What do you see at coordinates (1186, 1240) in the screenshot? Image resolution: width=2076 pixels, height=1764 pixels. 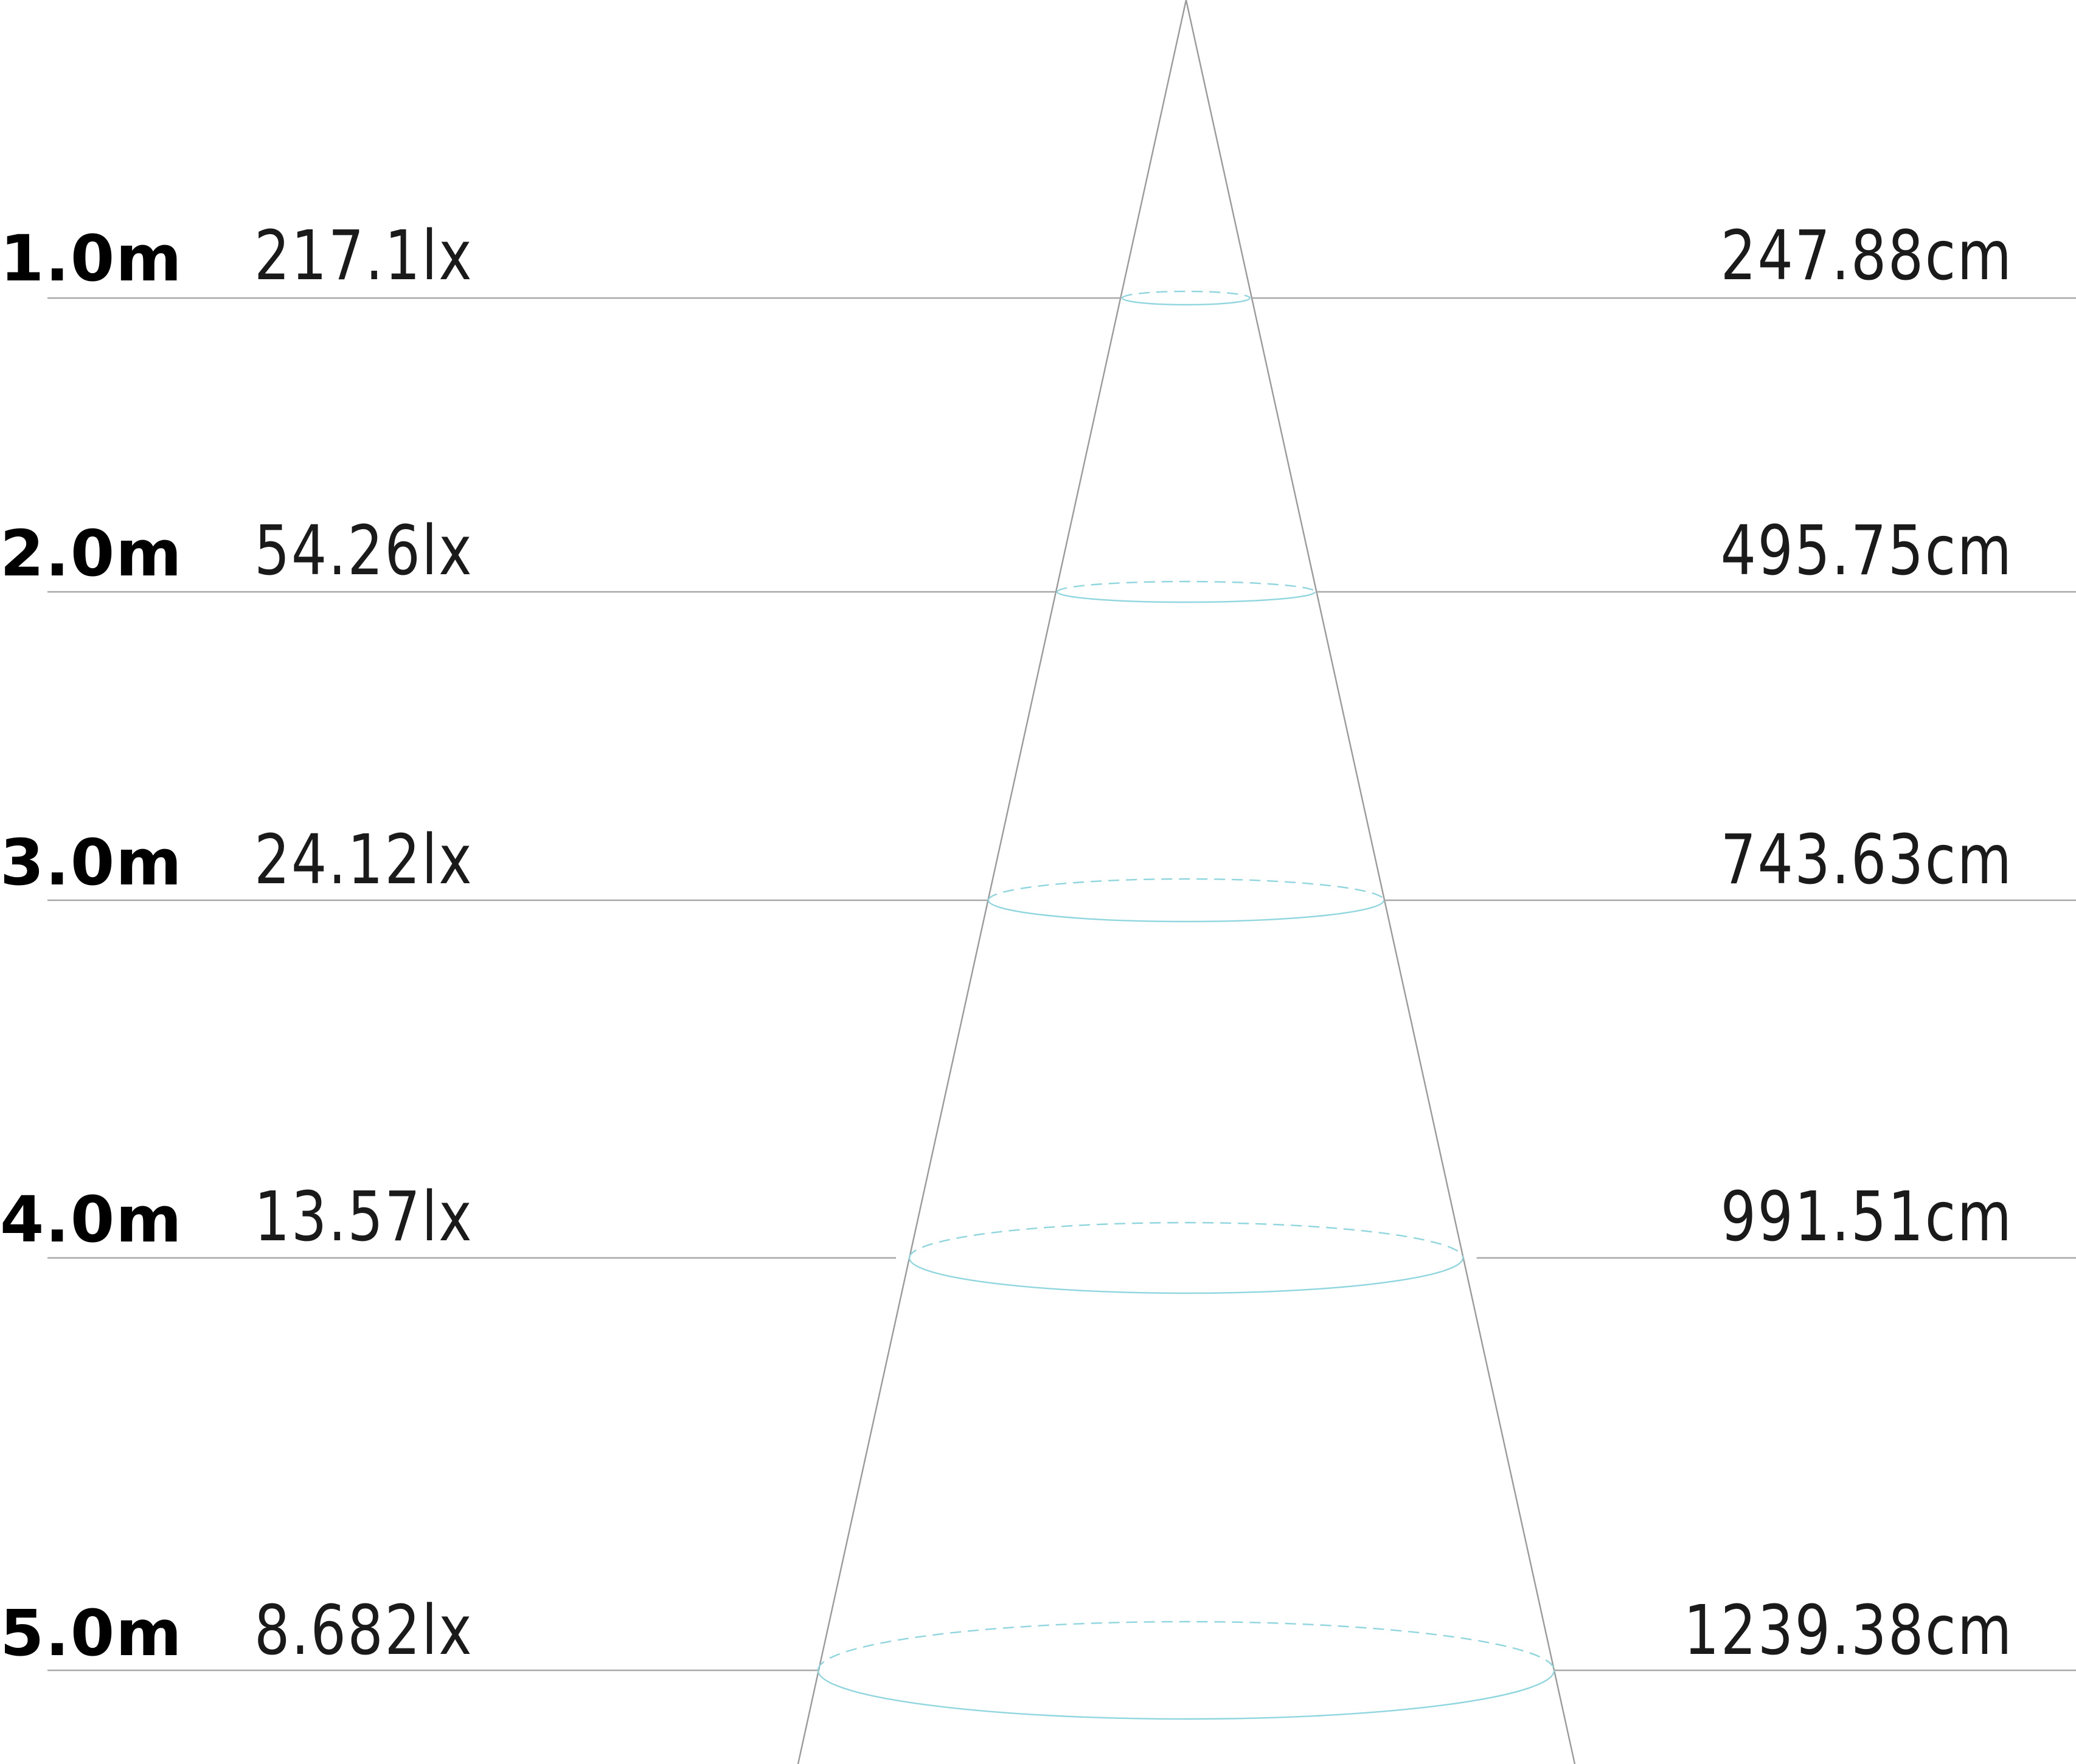 I see `beam-spot-back-4m` at bounding box center [1186, 1240].